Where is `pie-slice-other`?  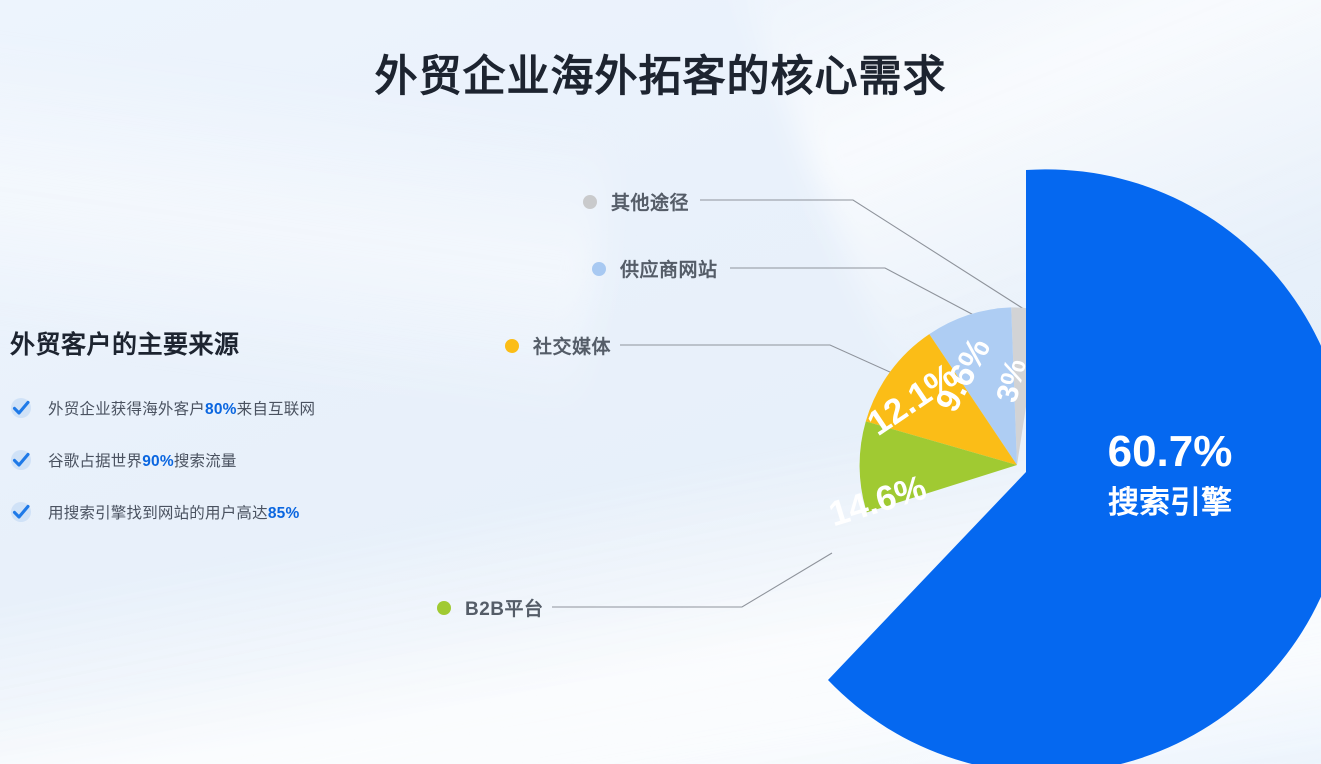
pie-slice-other is located at coordinates (1026, 386).